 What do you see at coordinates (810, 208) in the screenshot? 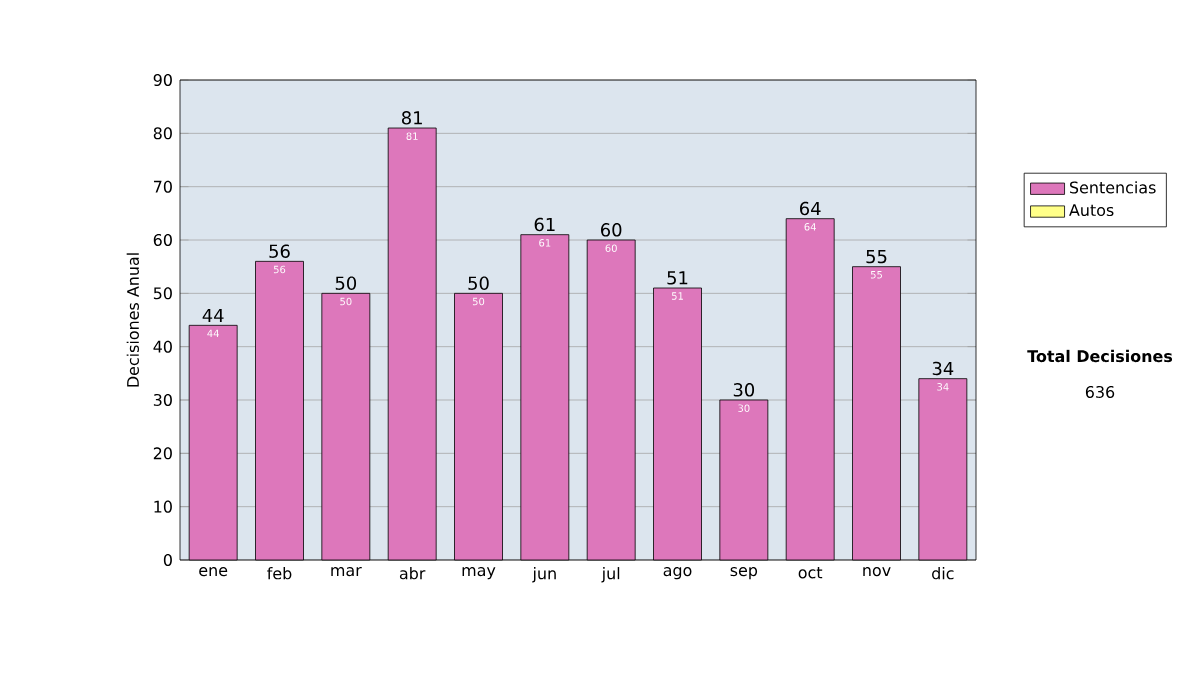
I see `annotation: 64` at bounding box center [810, 208].